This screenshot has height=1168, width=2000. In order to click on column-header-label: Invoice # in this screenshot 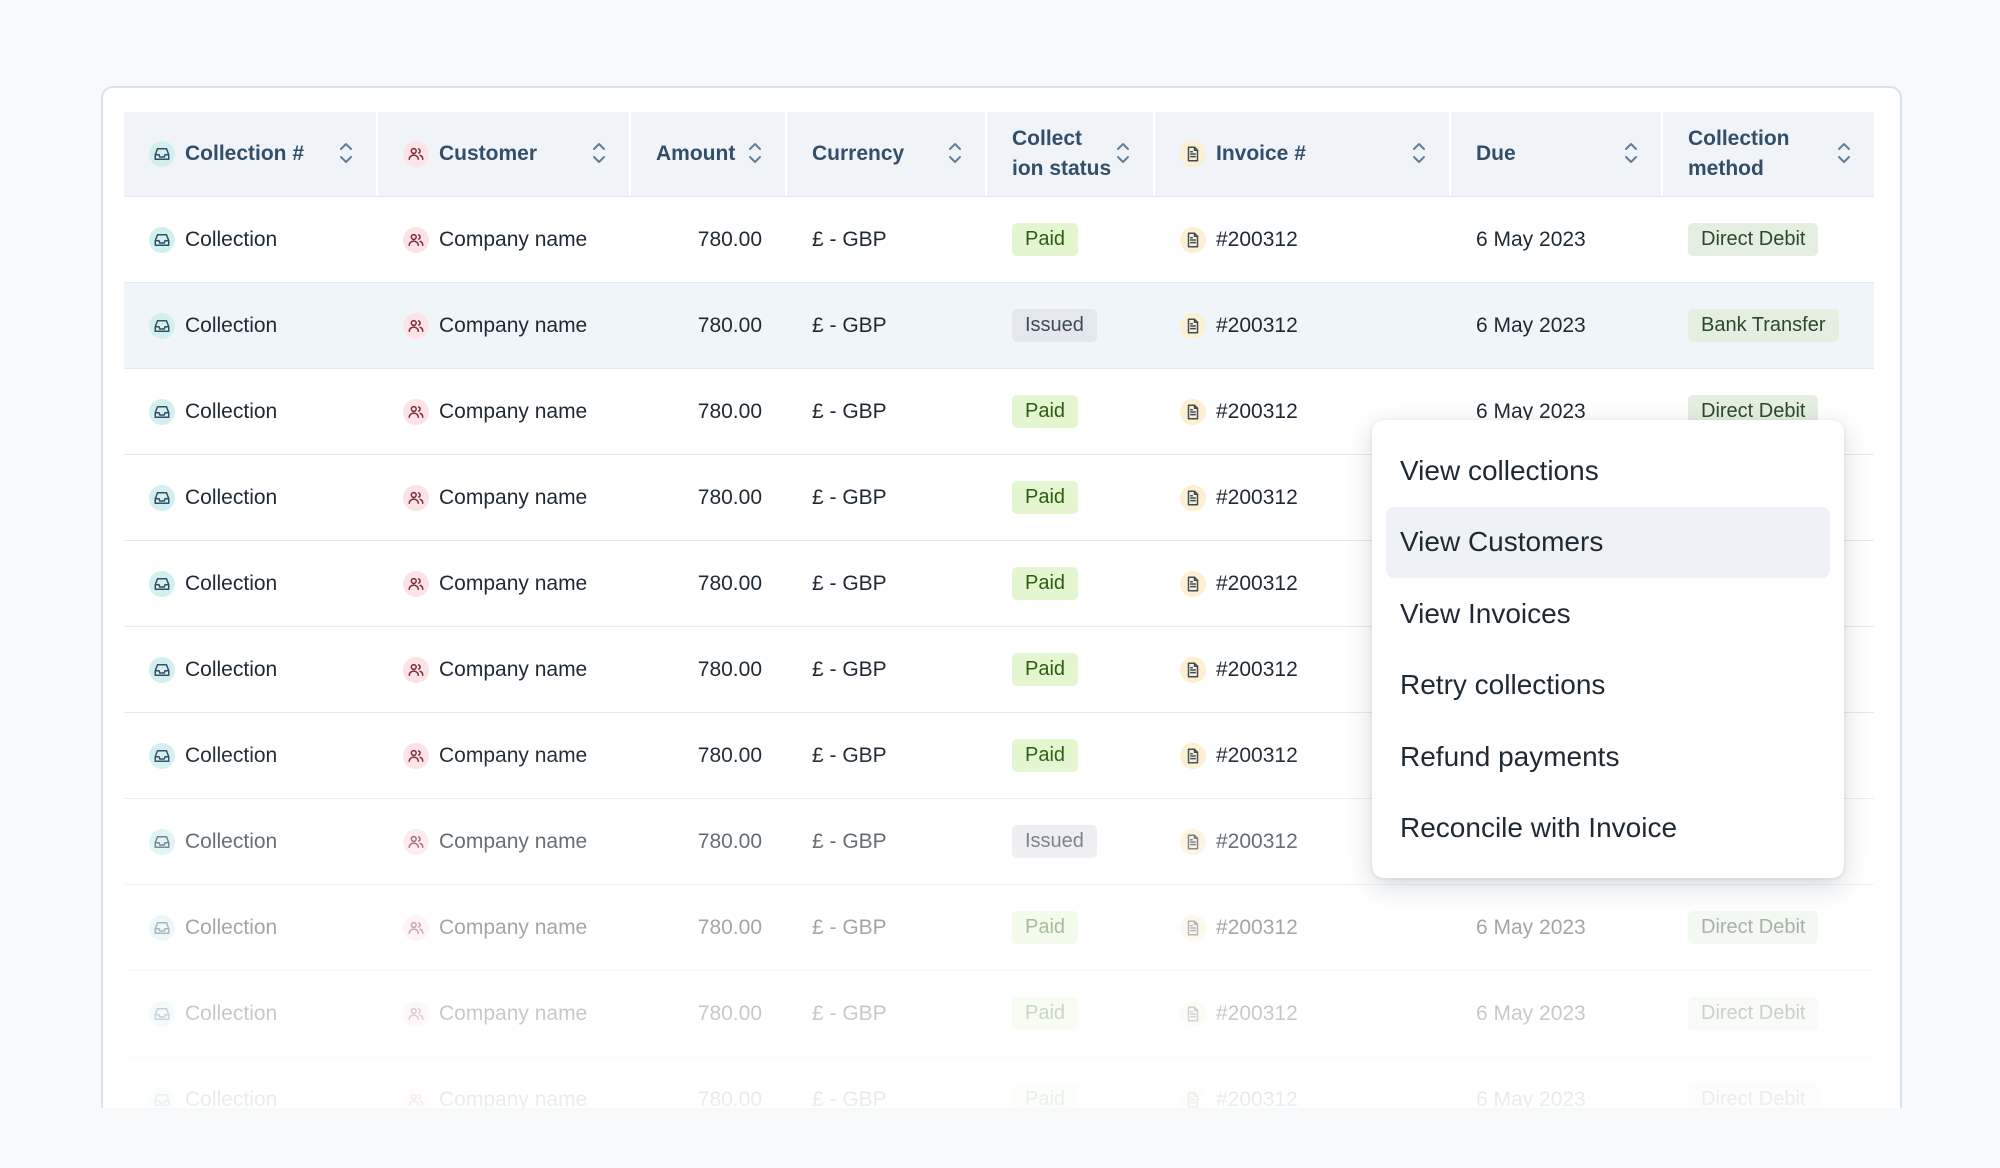, I will do `click(1261, 153)`.